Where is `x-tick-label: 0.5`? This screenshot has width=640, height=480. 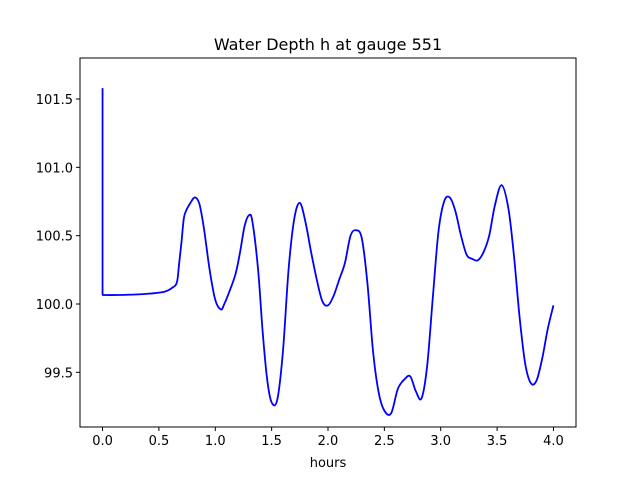 x-tick-label: 0.5 is located at coordinates (159, 441).